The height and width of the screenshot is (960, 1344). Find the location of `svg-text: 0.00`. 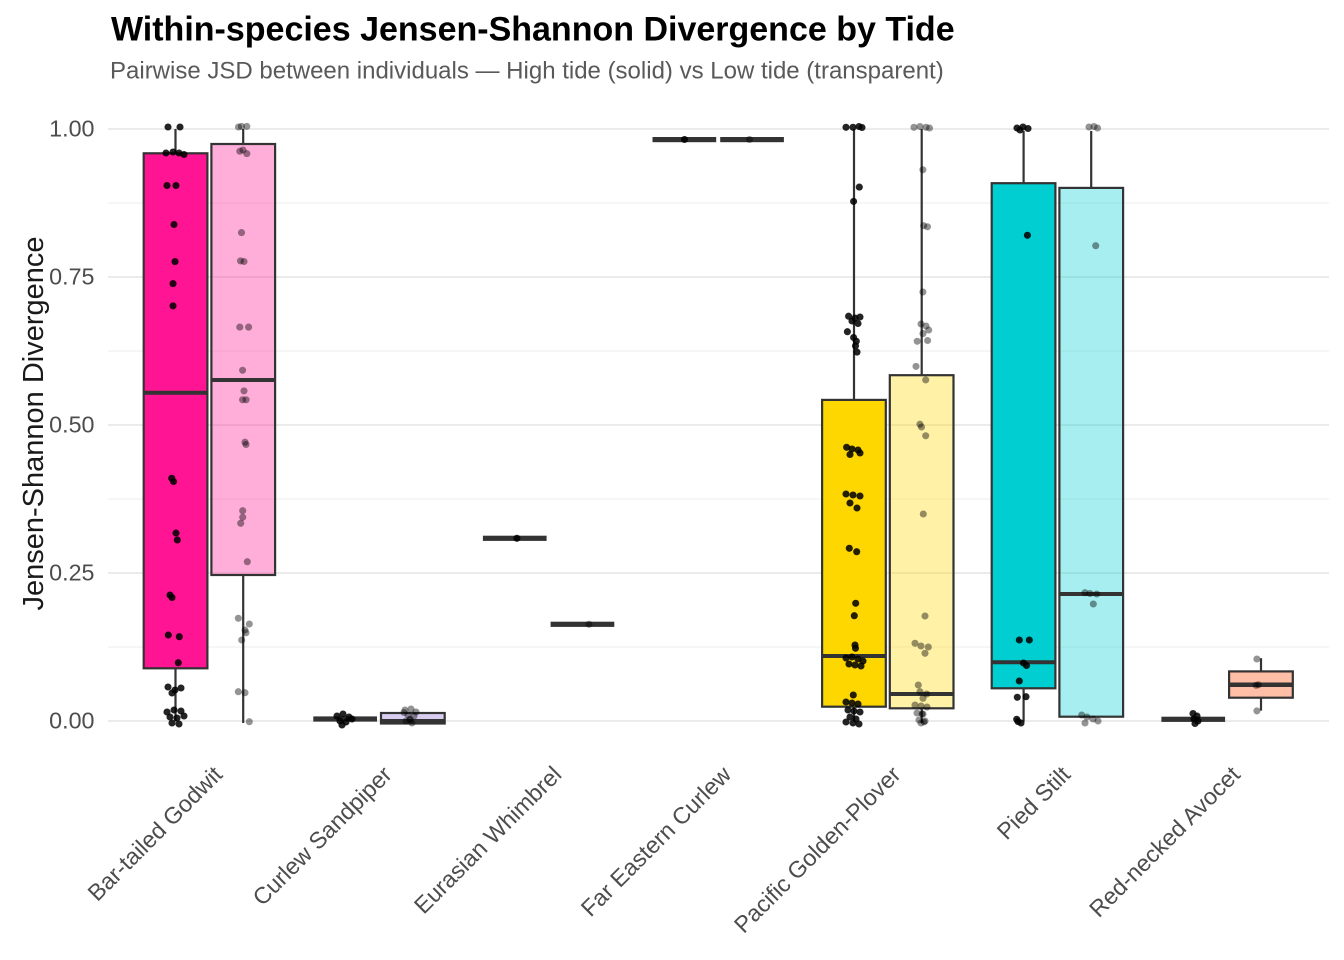

svg-text: 0.00 is located at coordinates (71, 721).